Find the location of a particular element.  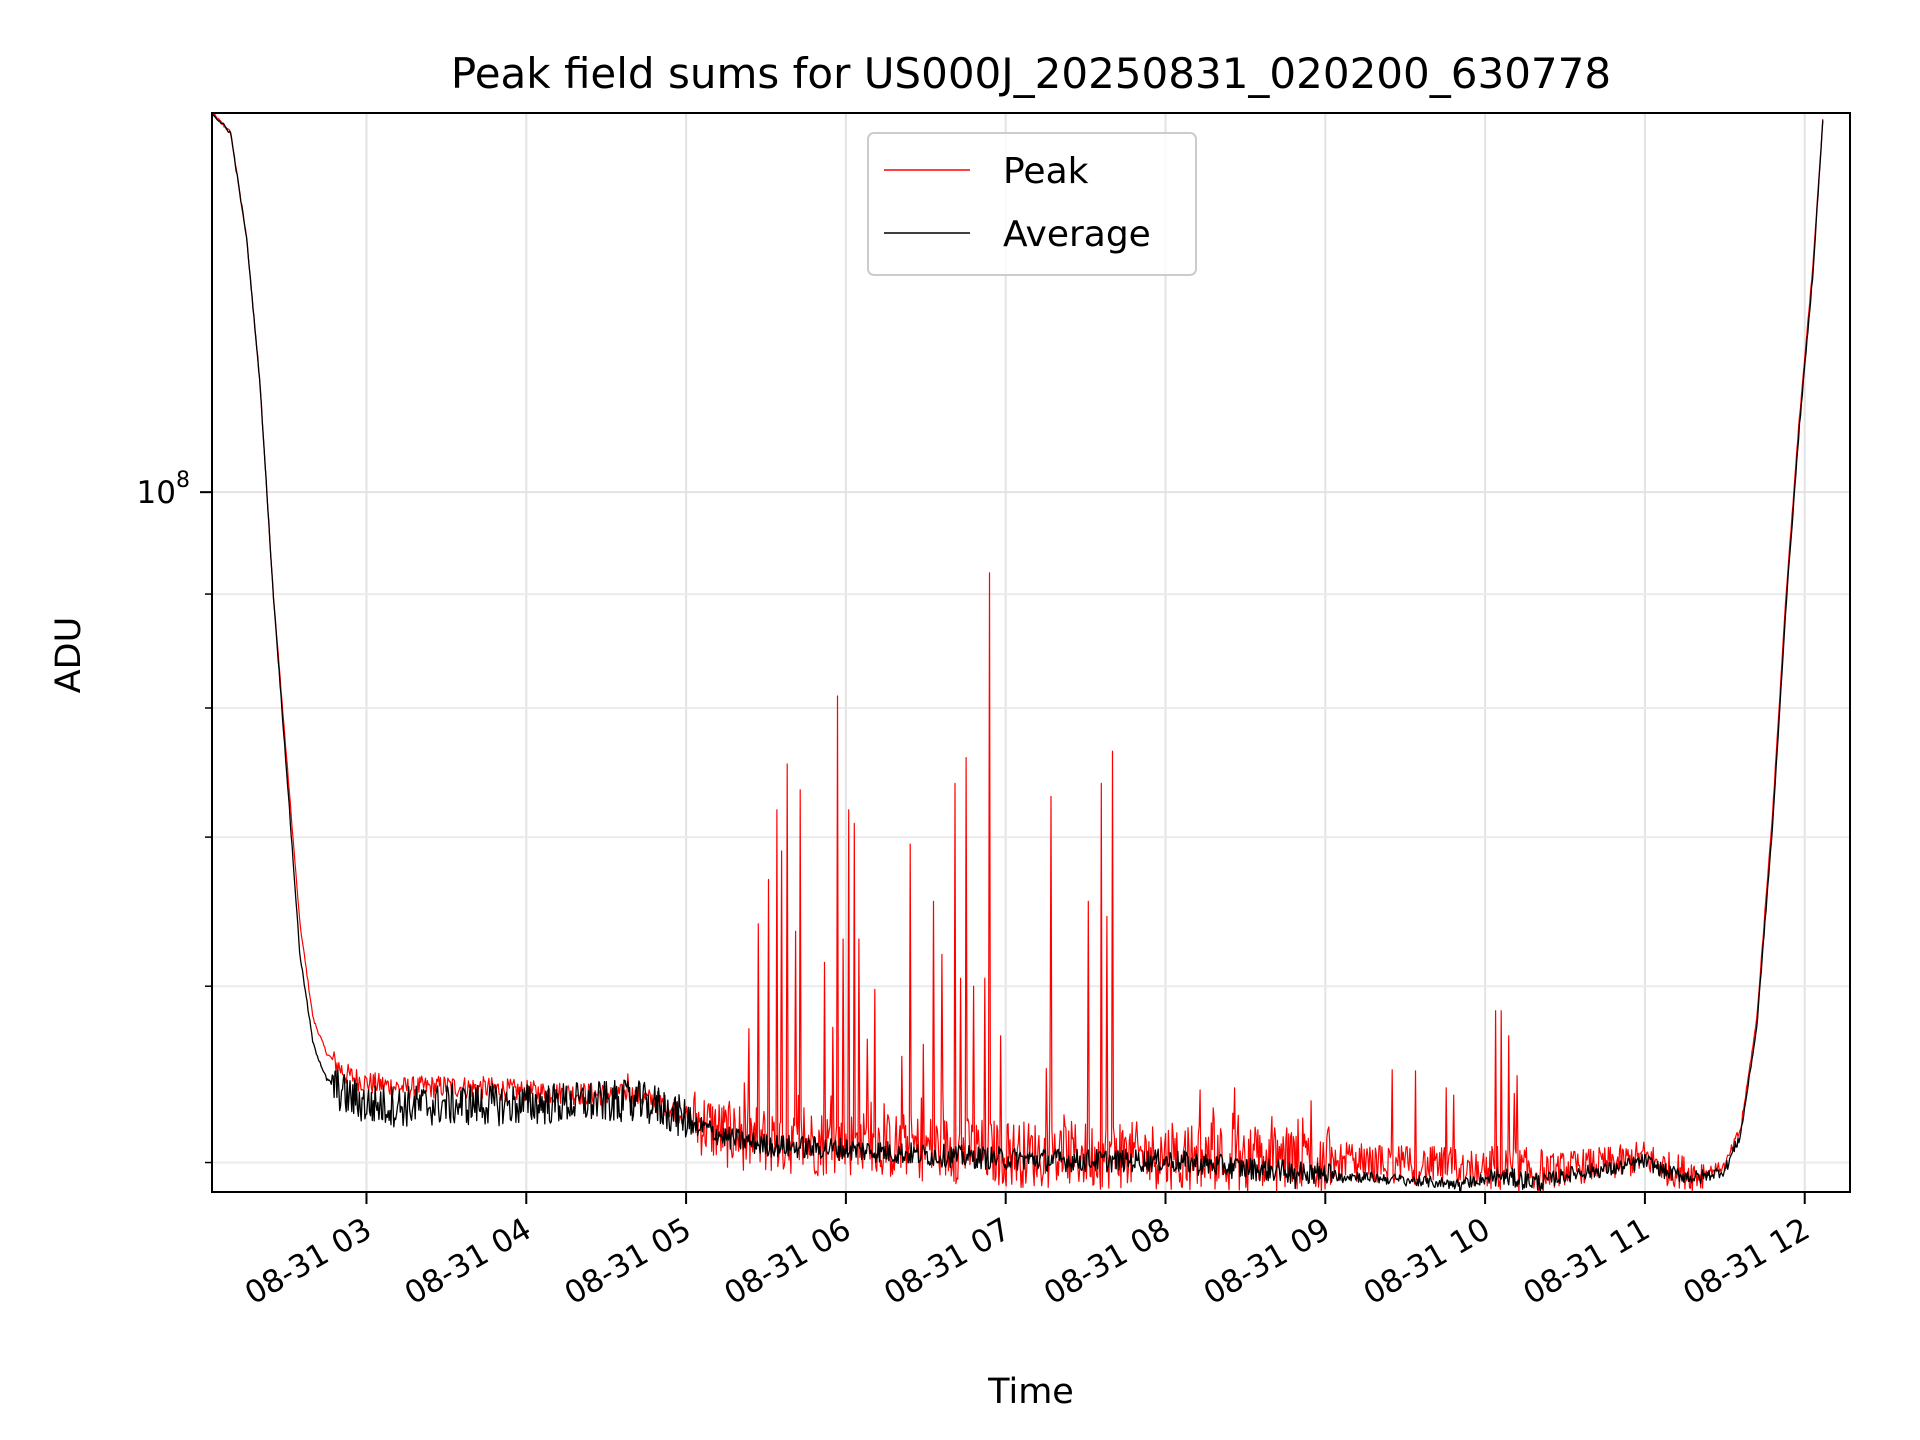

x-axis-label: Time is located at coordinates (1030, 1392).